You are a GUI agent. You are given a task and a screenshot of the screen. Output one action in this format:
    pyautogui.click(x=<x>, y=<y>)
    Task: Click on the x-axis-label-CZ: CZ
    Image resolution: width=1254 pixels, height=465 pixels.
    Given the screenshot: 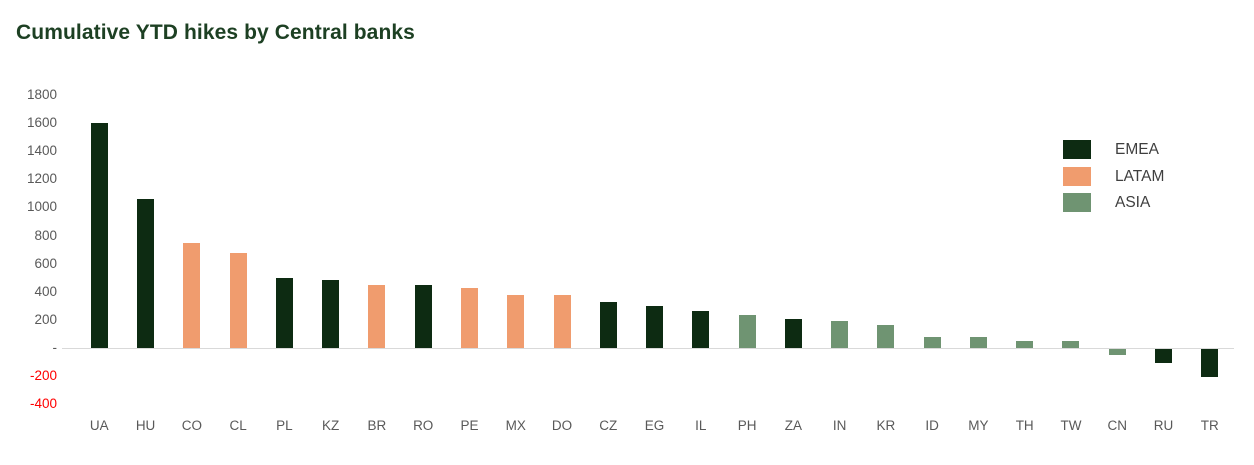 What is the action you would take?
    pyautogui.click(x=608, y=425)
    